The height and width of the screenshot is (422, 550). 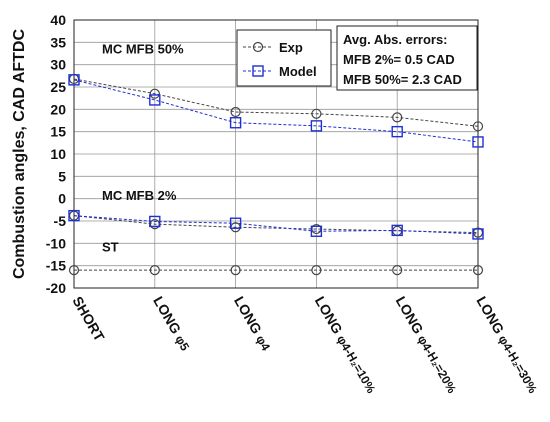 I want to click on error-box-frame, so click(x=407, y=58).